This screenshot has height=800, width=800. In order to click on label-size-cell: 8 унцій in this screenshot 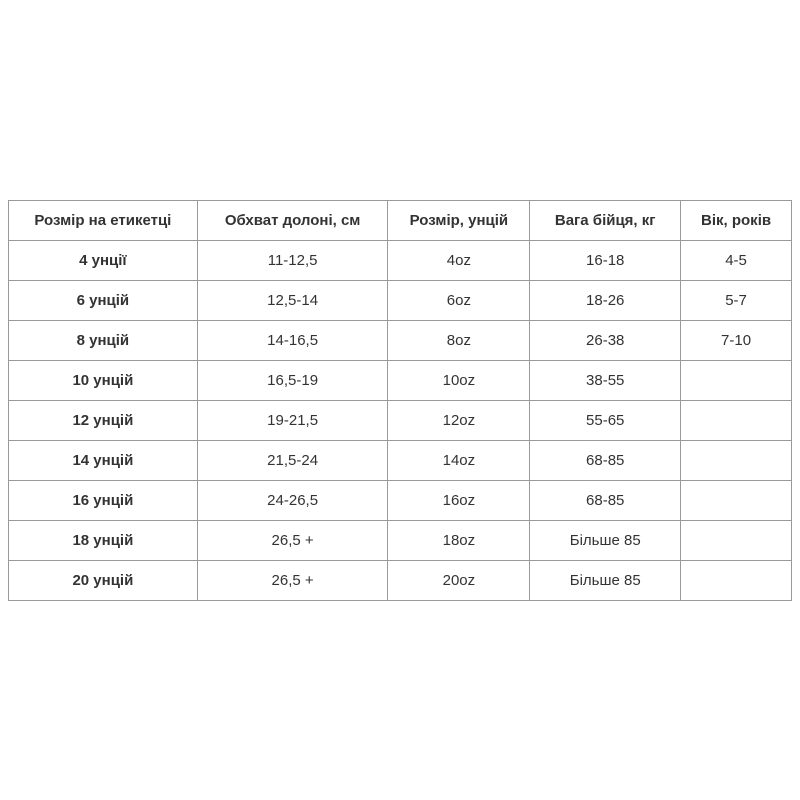, I will do `click(103, 340)`.